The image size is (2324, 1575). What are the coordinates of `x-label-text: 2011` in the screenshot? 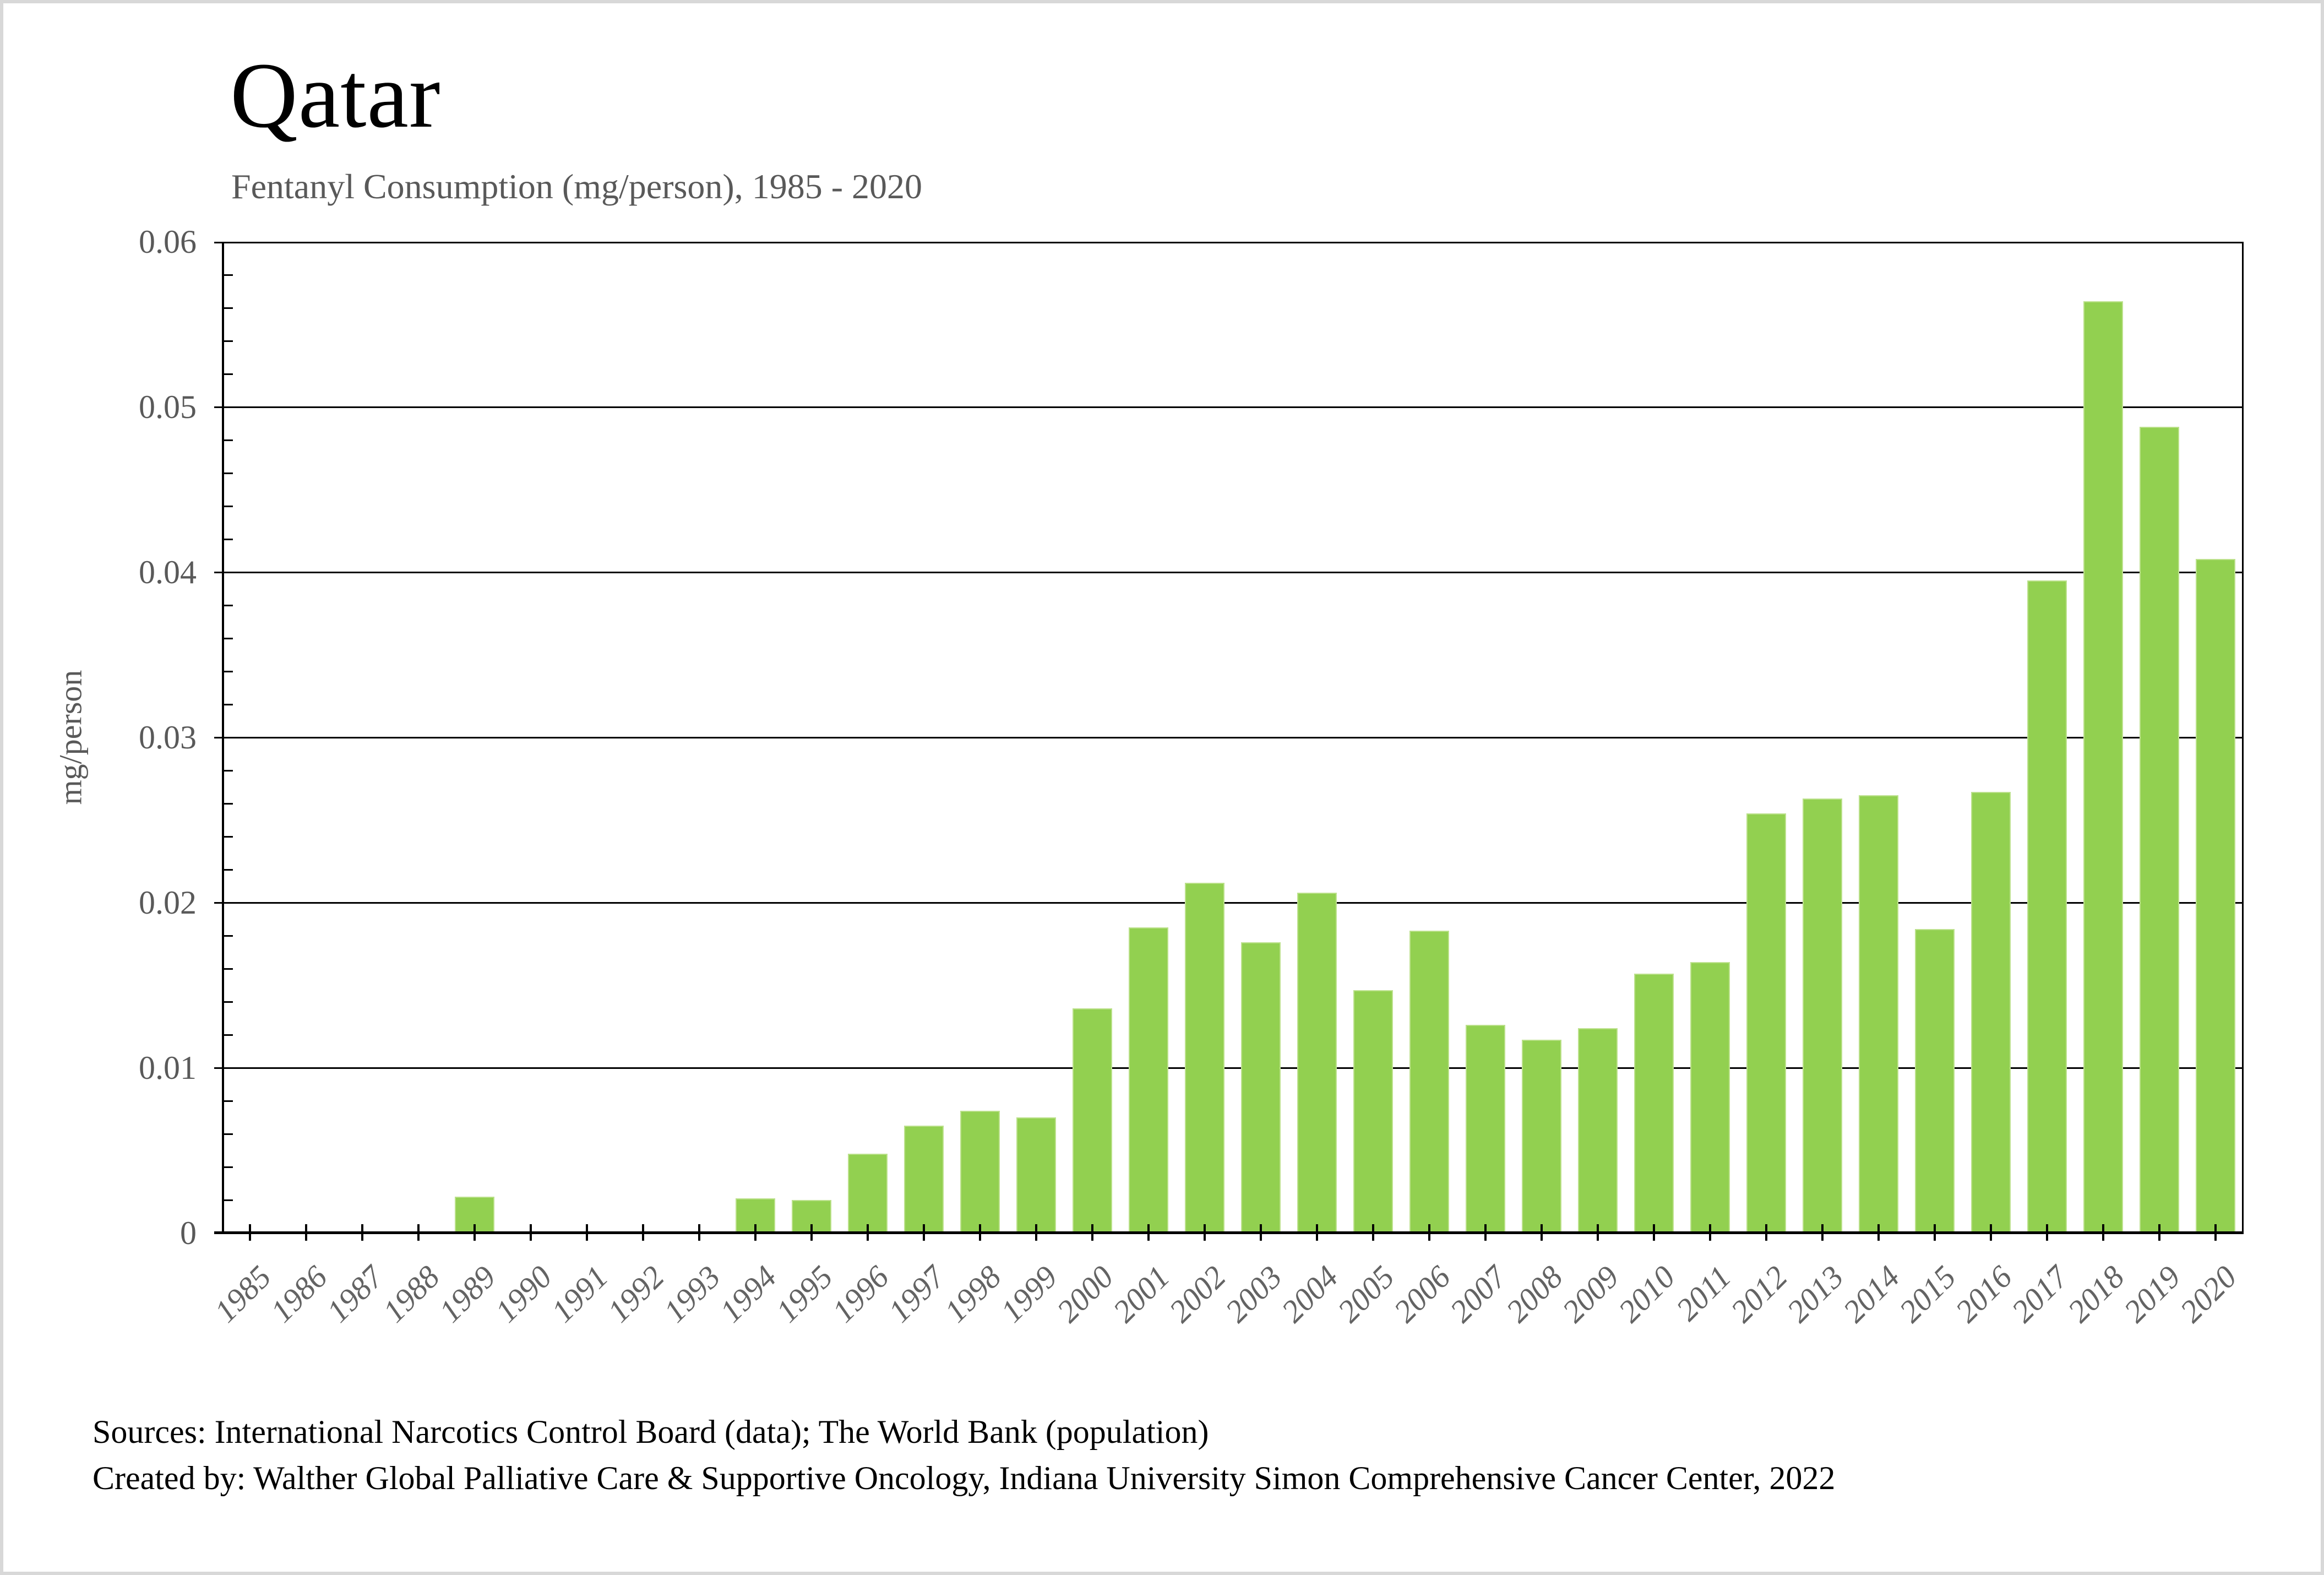 It's located at (1704, 1293).